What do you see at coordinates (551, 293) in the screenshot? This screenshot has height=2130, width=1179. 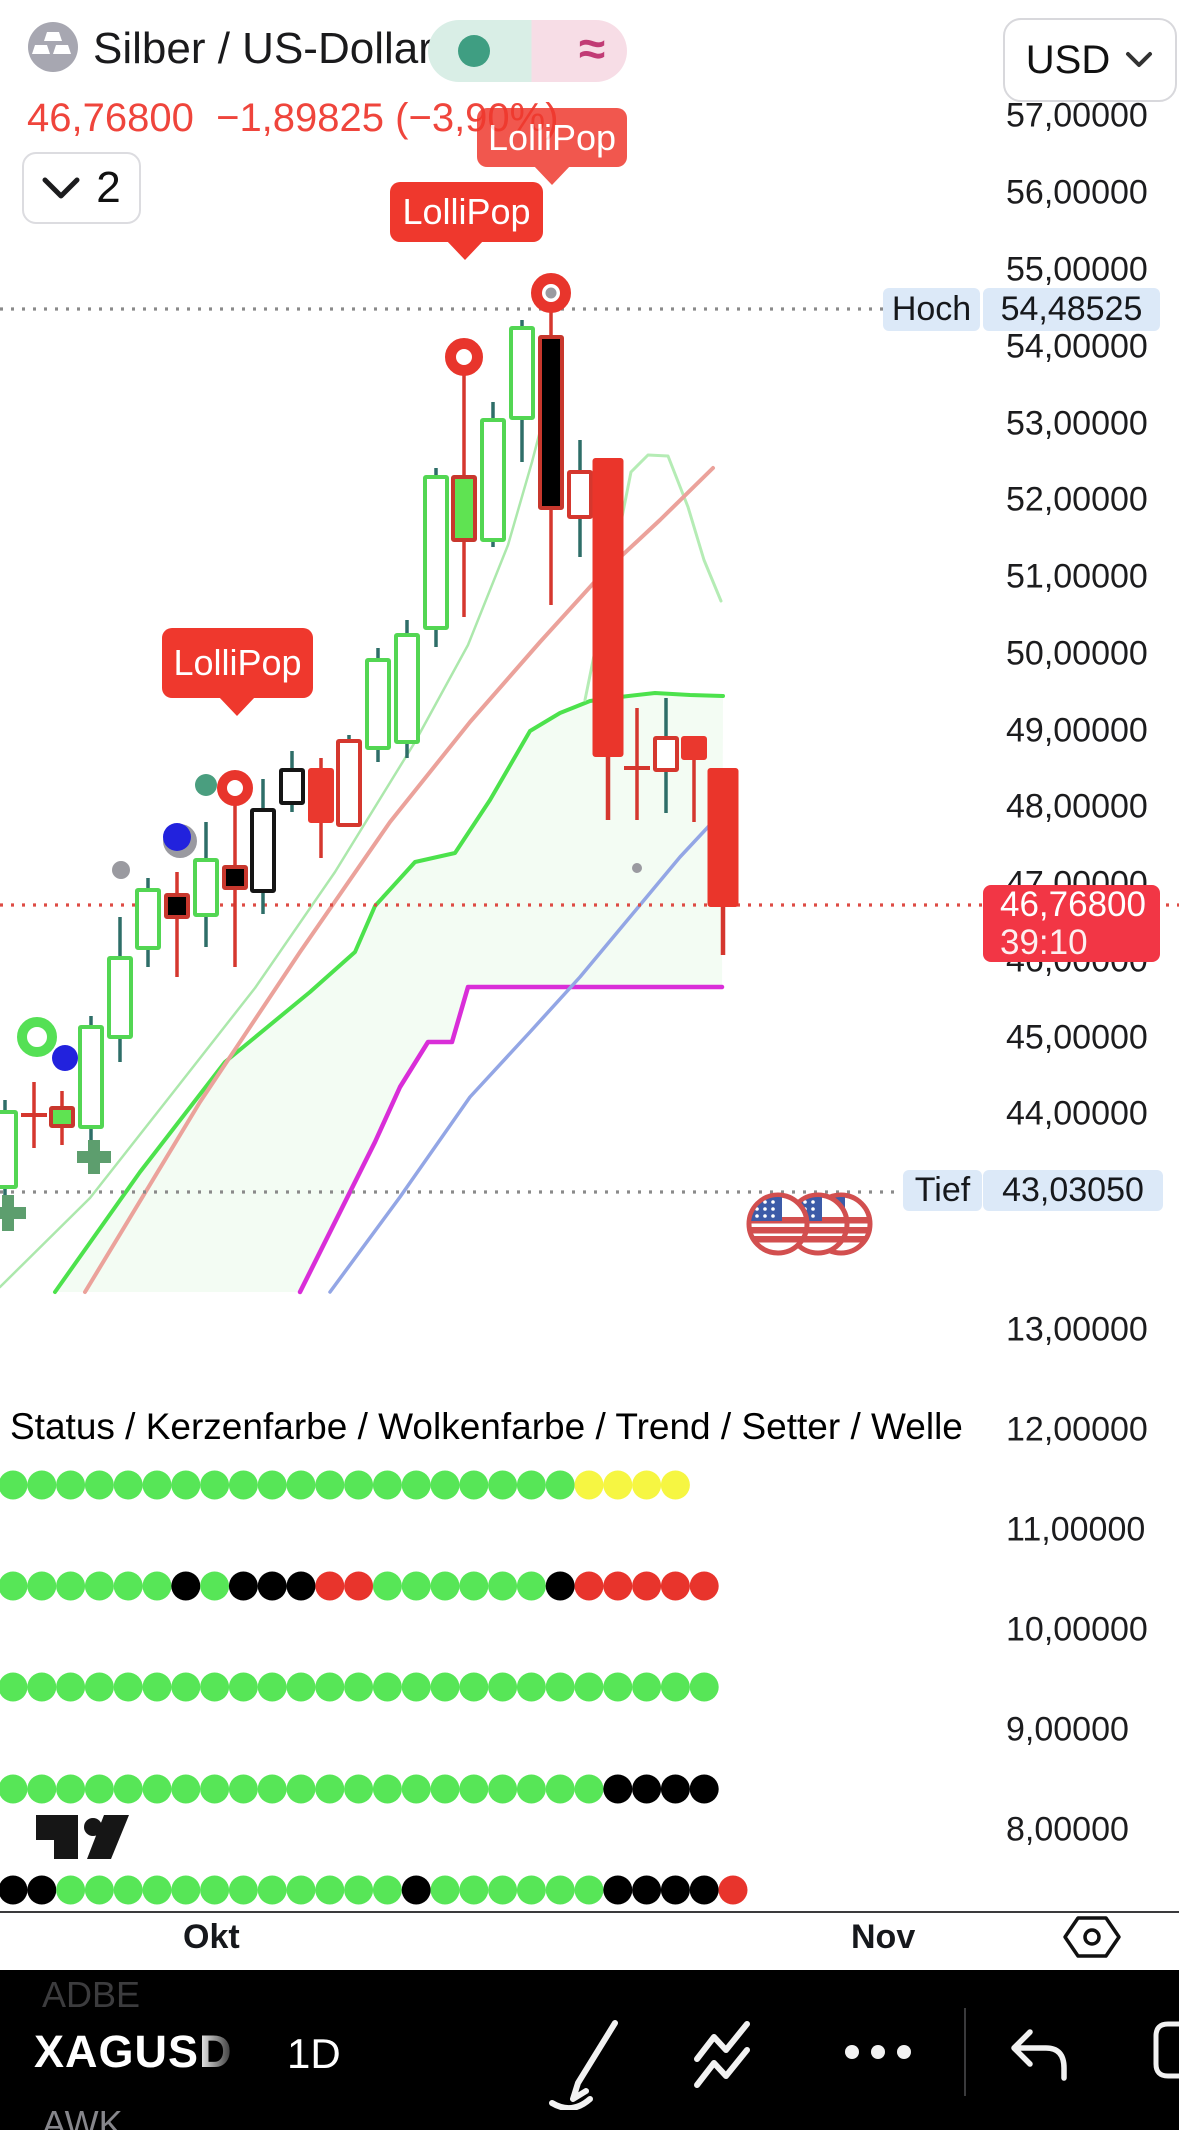 I see `ring-center-dot` at bounding box center [551, 293].